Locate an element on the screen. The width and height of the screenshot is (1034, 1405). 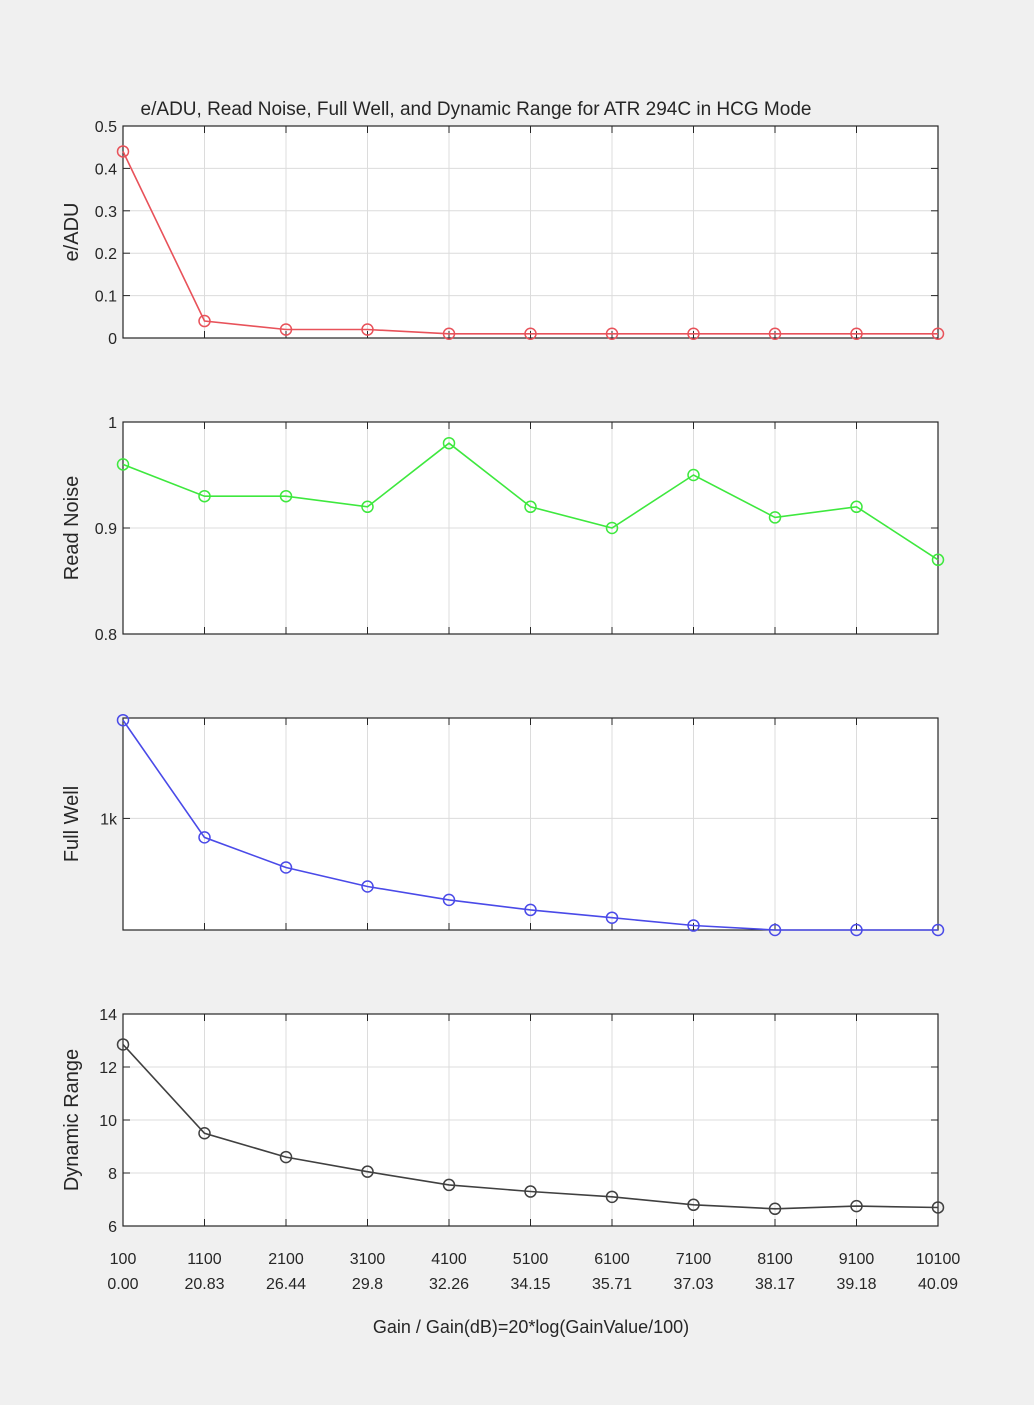
y-tick-label: 0.9 is located at coordinates (106, 529).